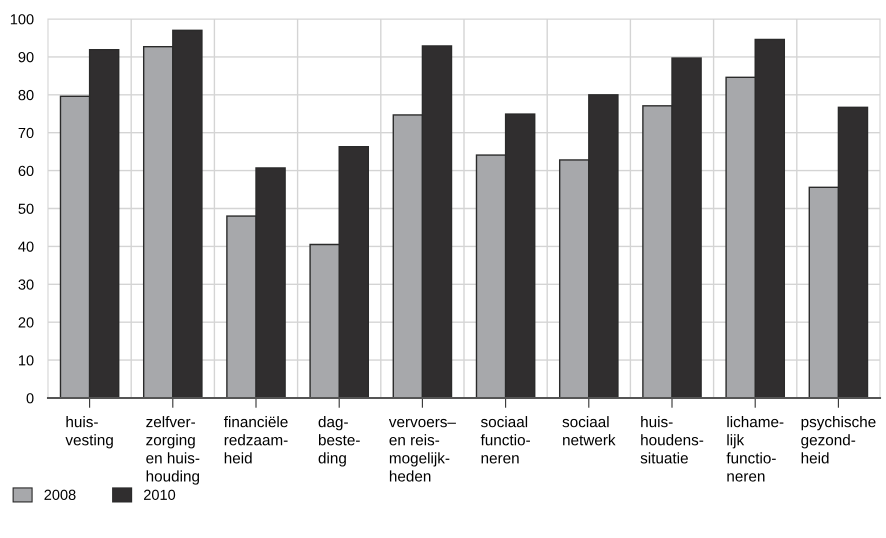 This screenshot has width=886, height=538. I want to click on y-tick-label: 80, so click(26, 95).